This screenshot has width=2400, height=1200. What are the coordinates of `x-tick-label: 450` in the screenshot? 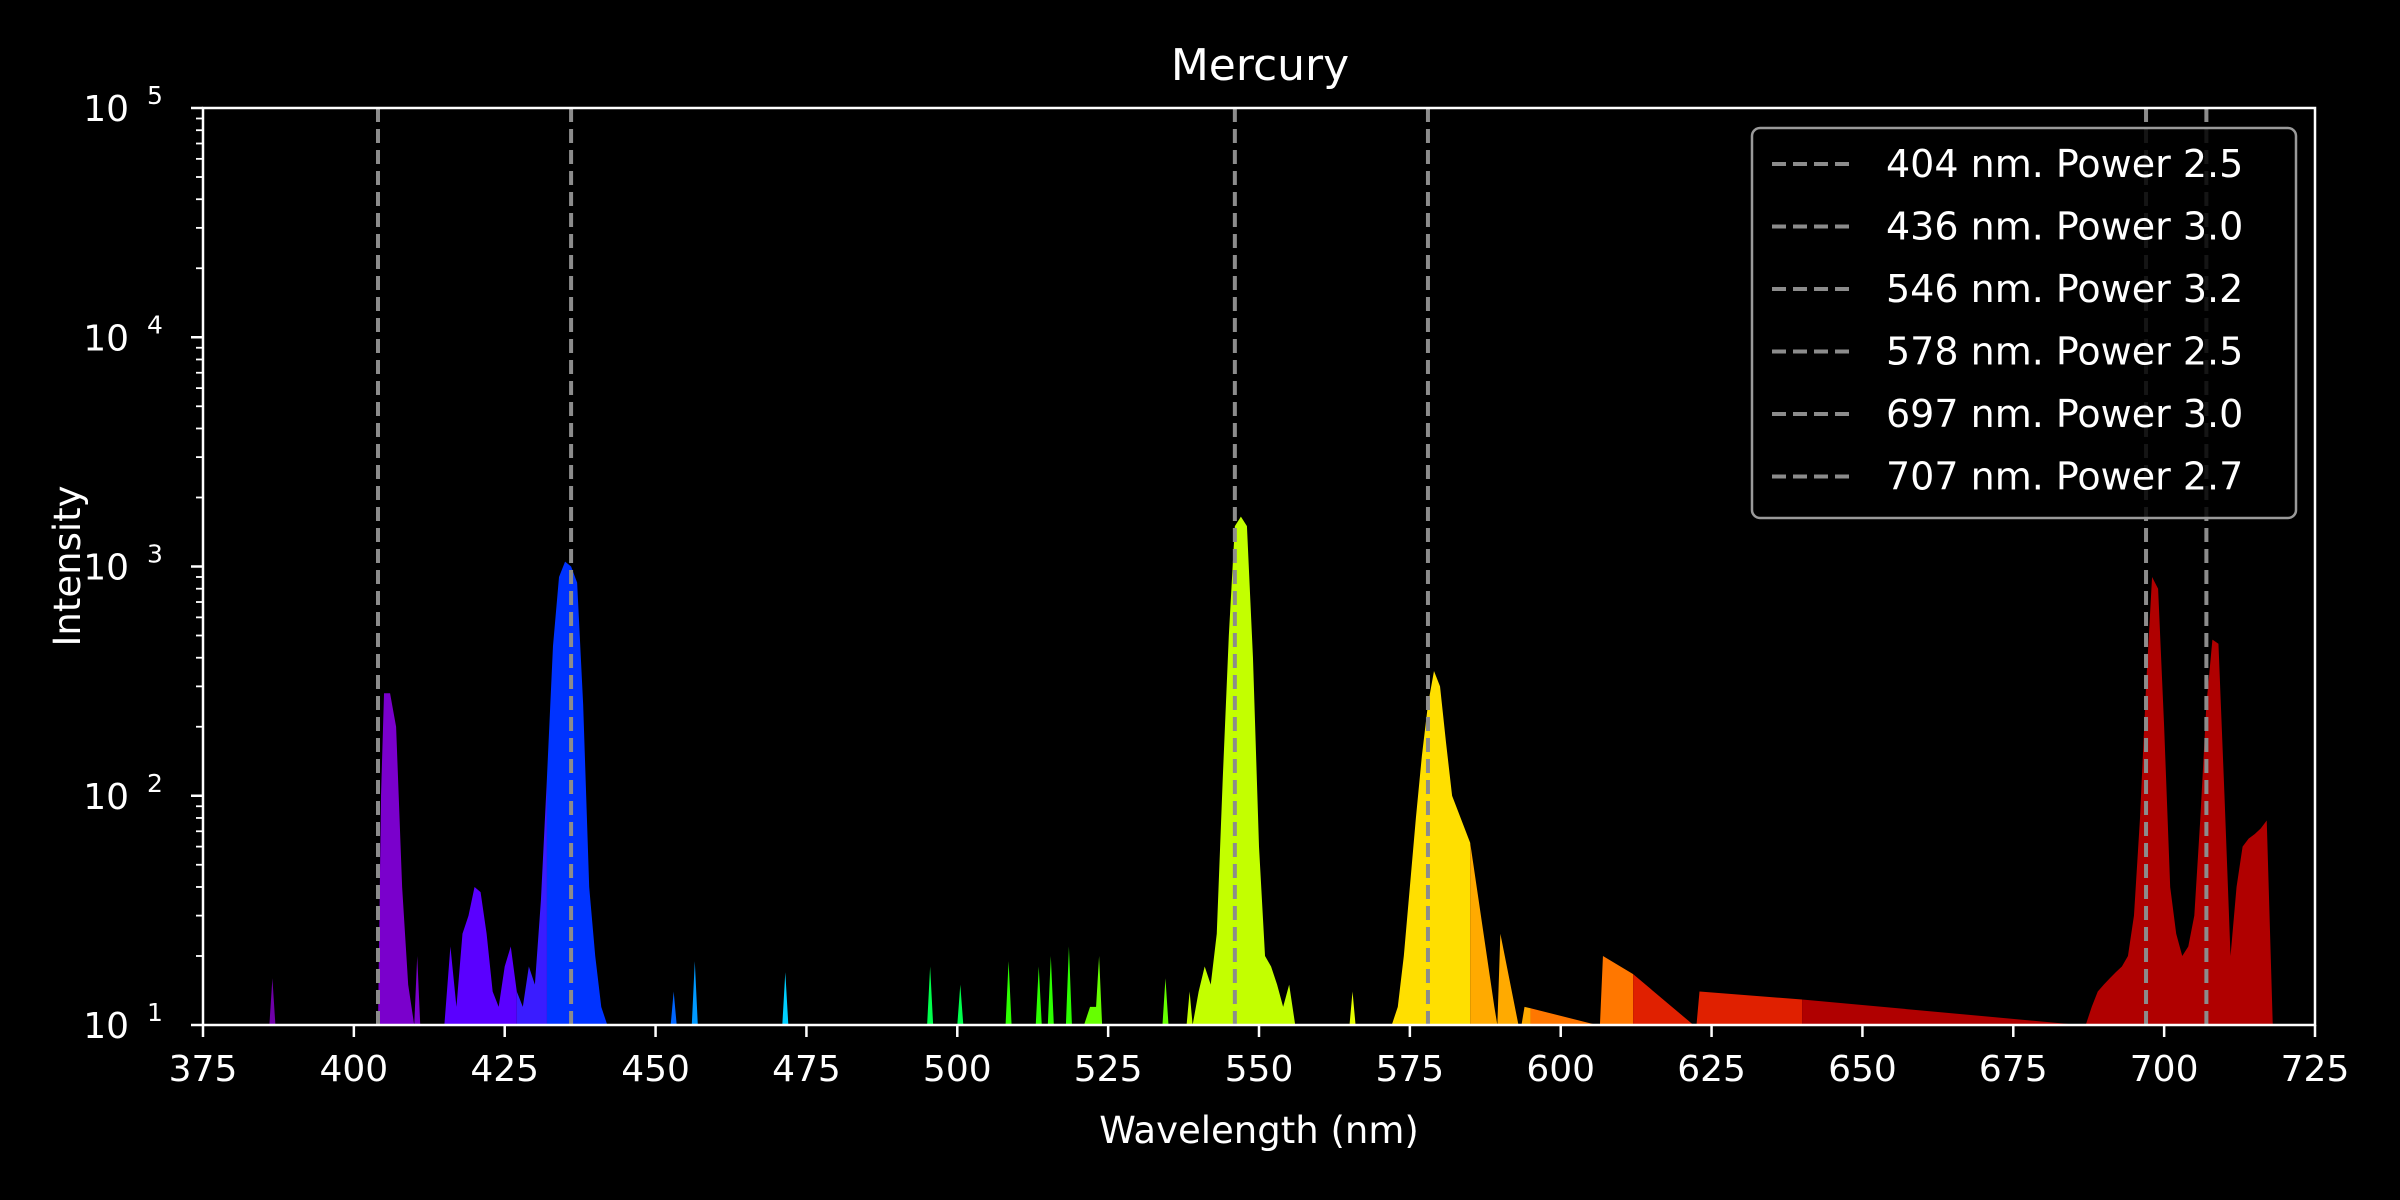 It's located at (655, 1069).